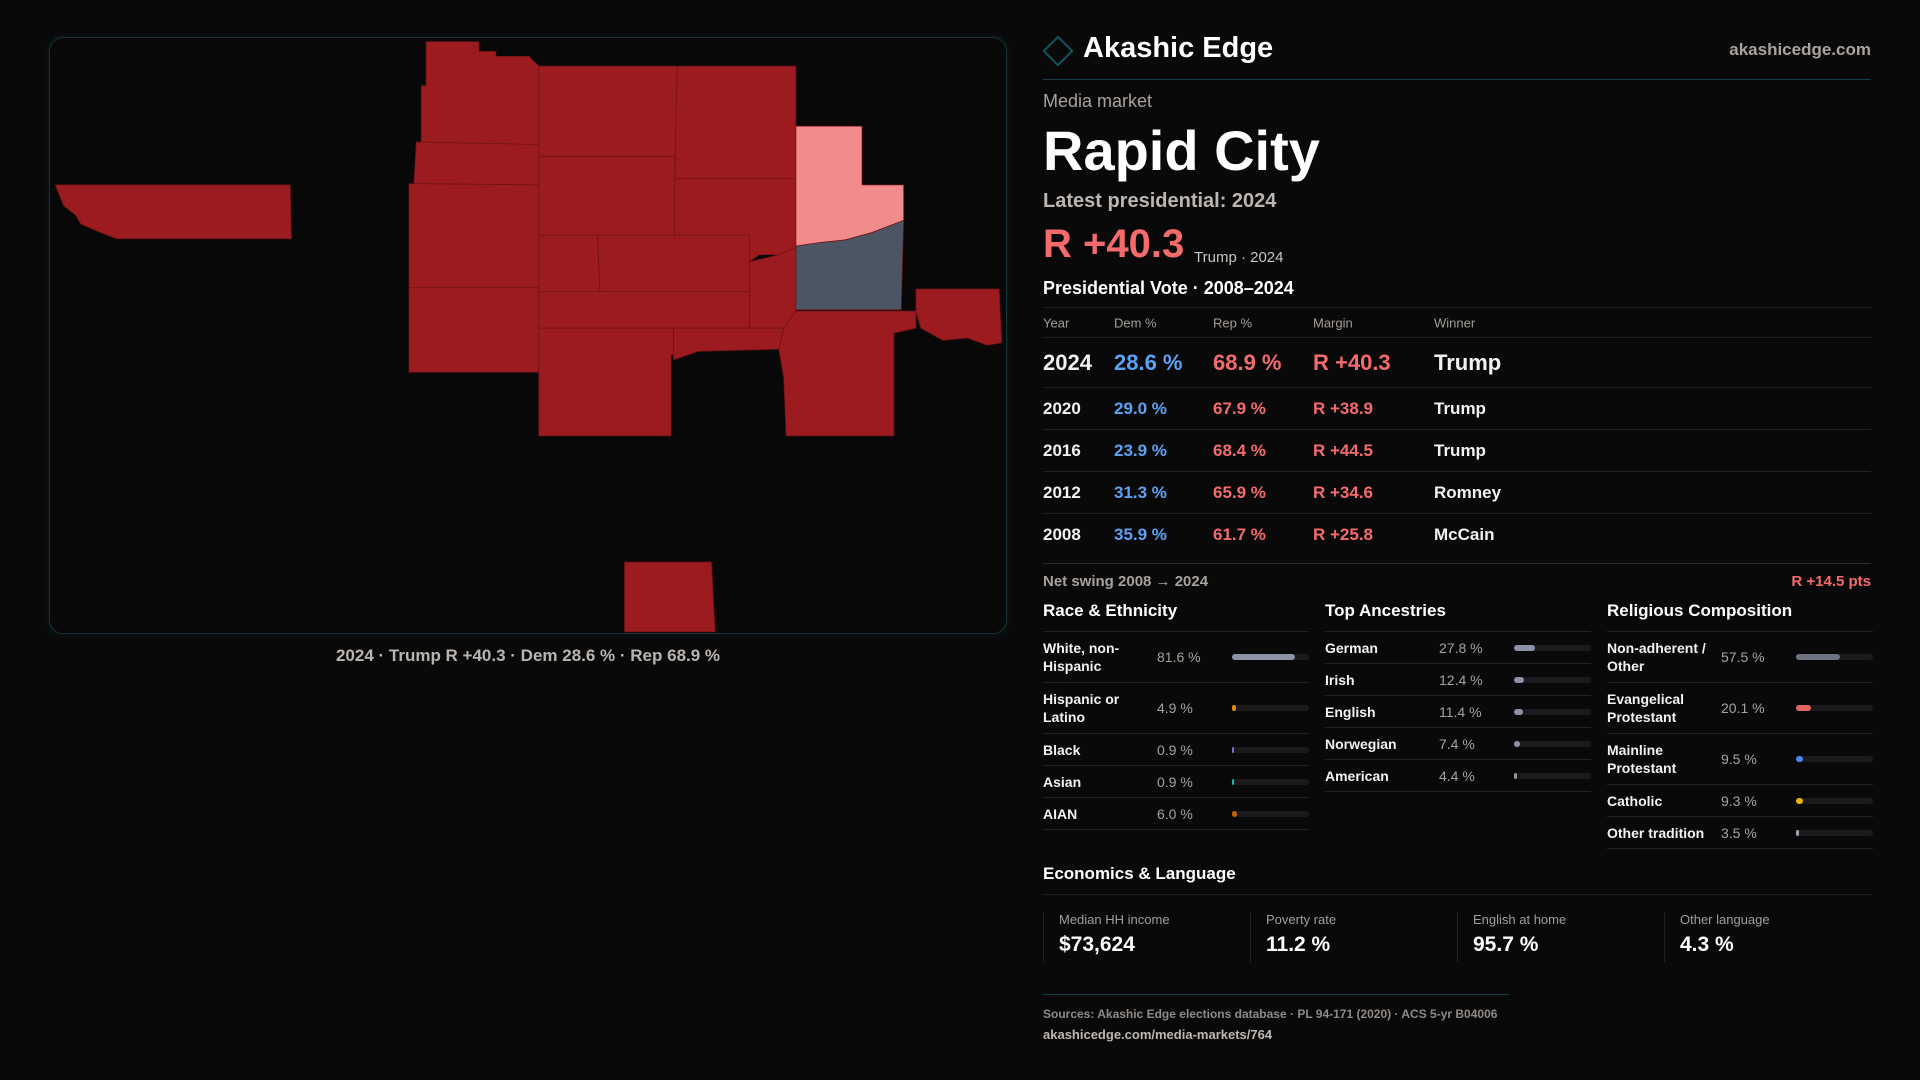 The width and height of the screenshot is (1920, 1080). I want to click on stat-card: English at home 95.7 %, so click(1560, 937).